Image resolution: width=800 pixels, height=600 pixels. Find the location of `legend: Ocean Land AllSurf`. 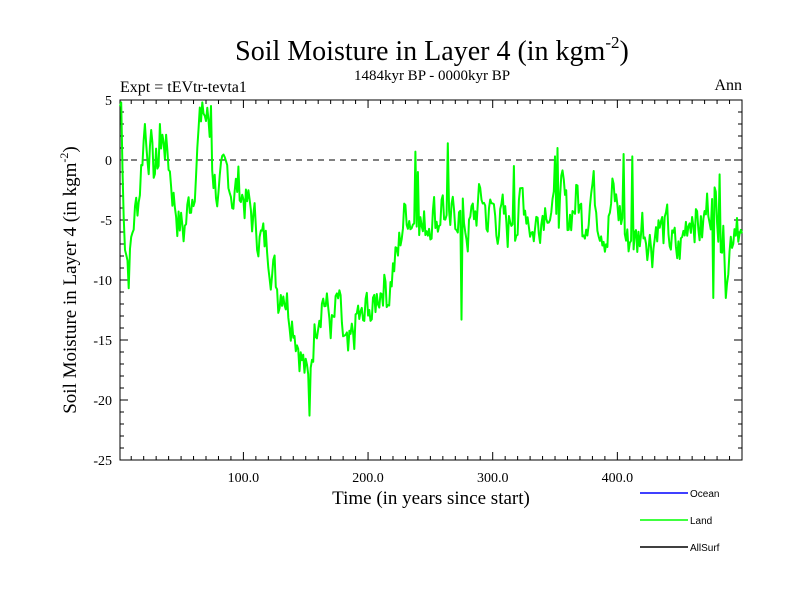

legend: Ocean Land AllSurf is located at coordinates (680, 521).